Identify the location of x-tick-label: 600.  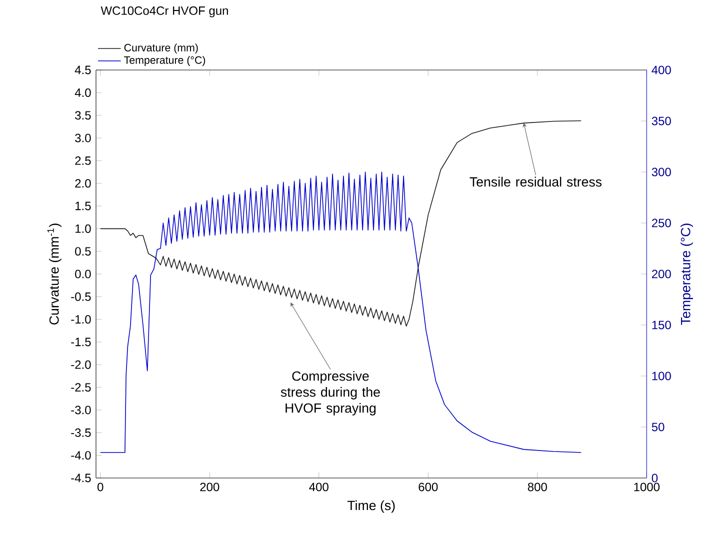
(428, 487).